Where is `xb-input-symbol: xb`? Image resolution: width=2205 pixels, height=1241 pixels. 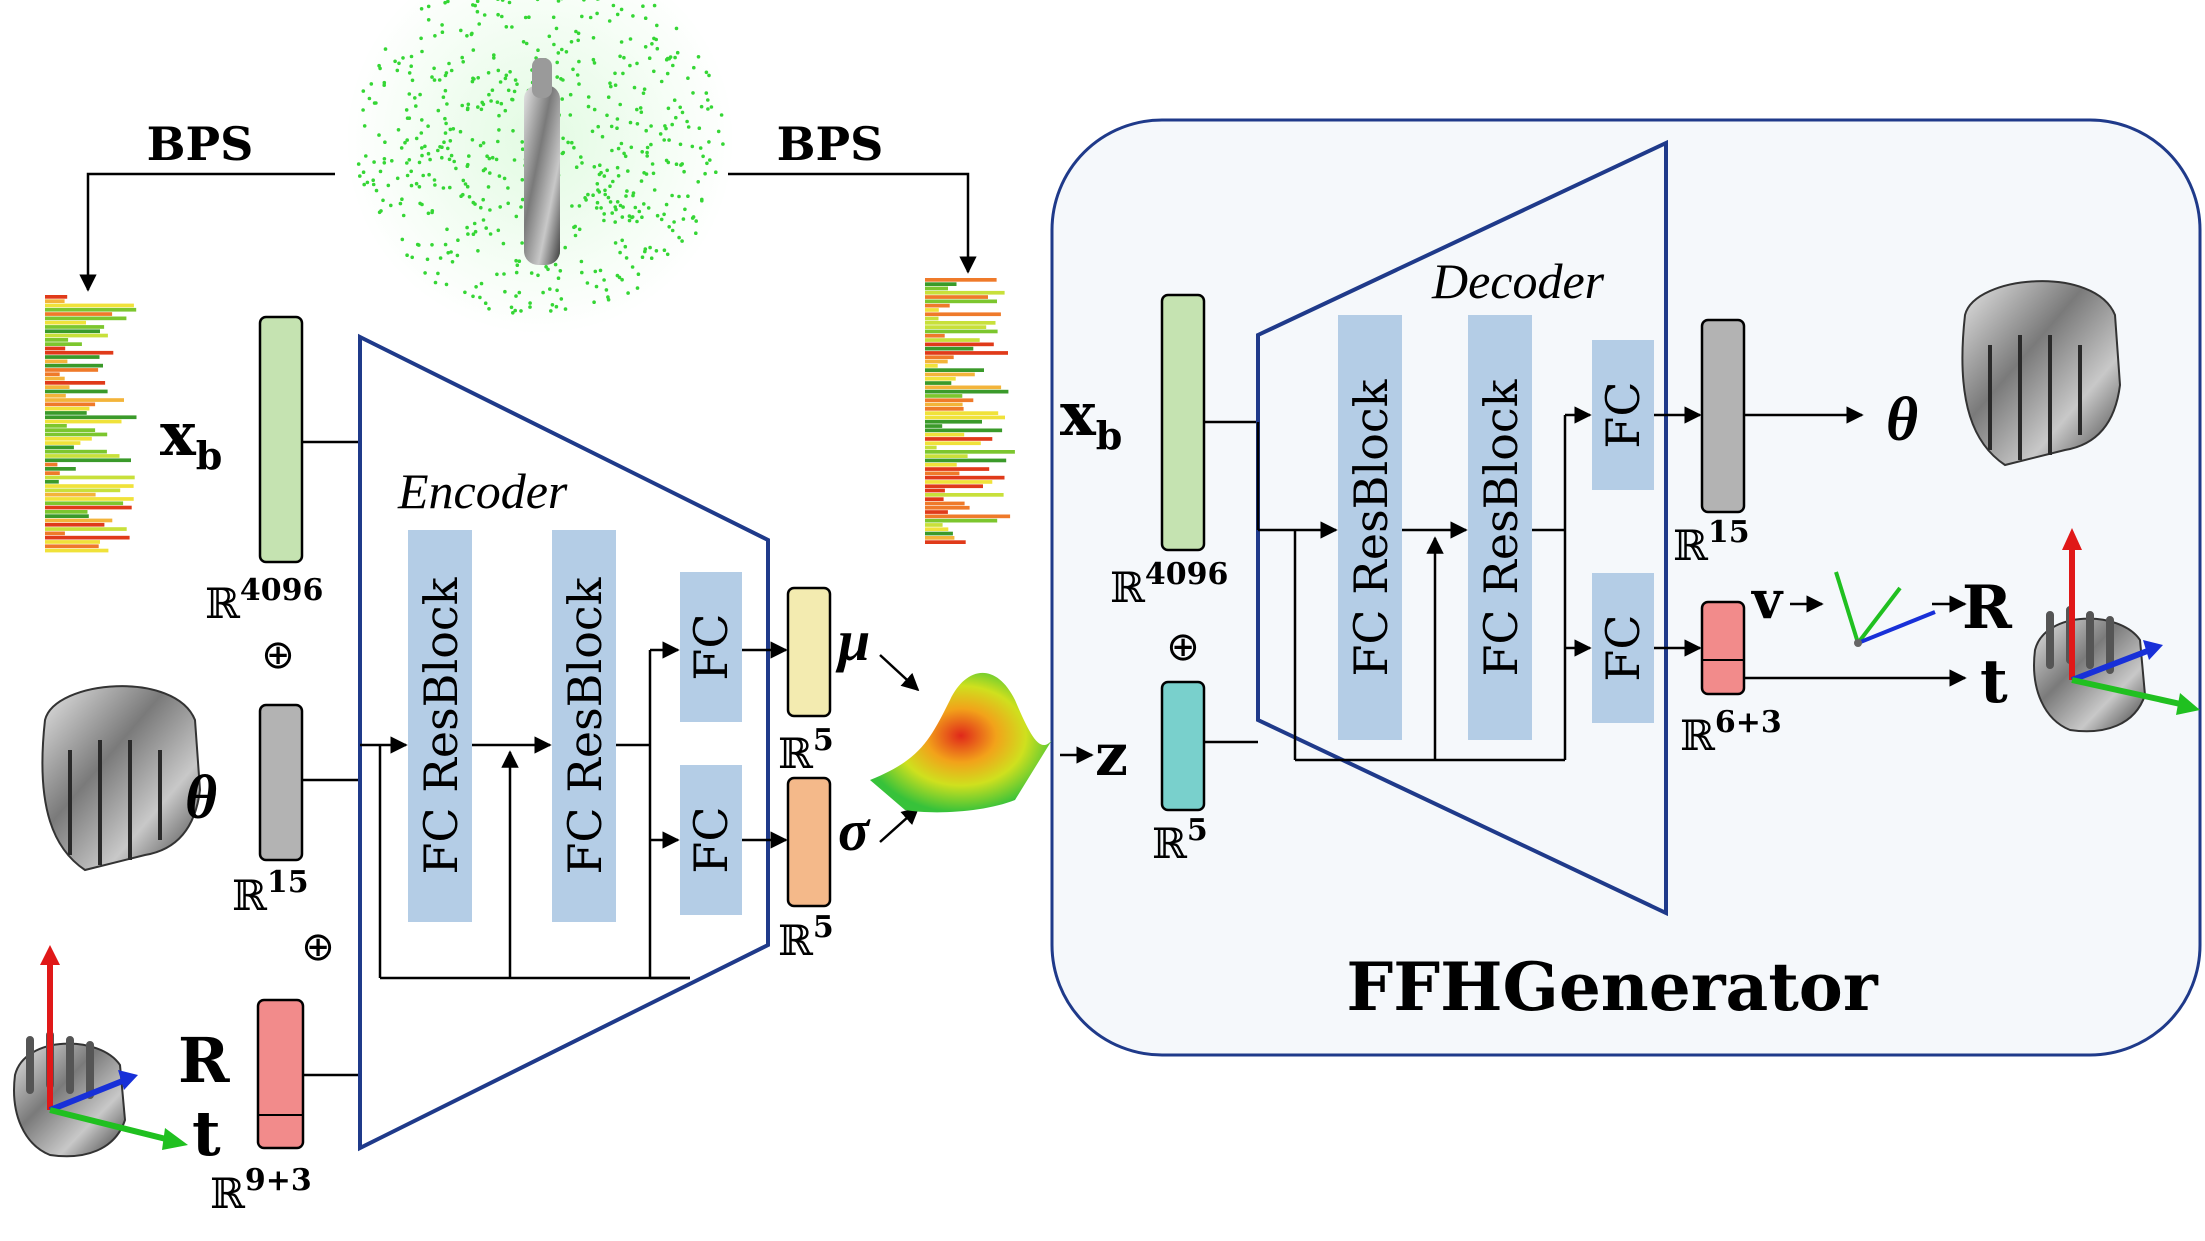
xb-input-symbol: xb is located at coordinates (191, 439).